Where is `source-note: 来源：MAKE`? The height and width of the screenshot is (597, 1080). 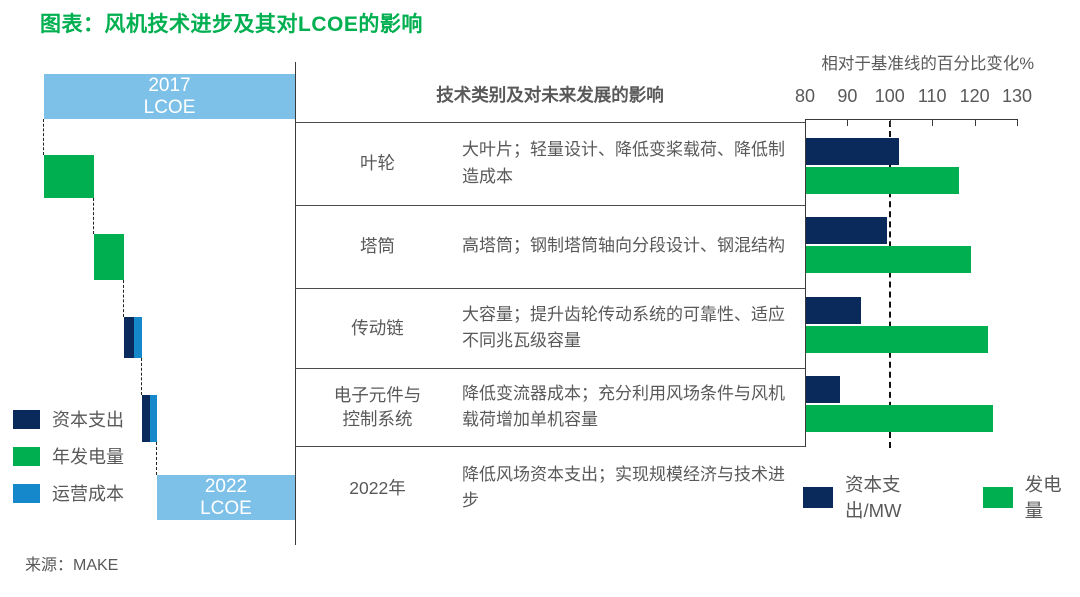
source-note: 来源：MAKE is located at coordinates (72, 565).